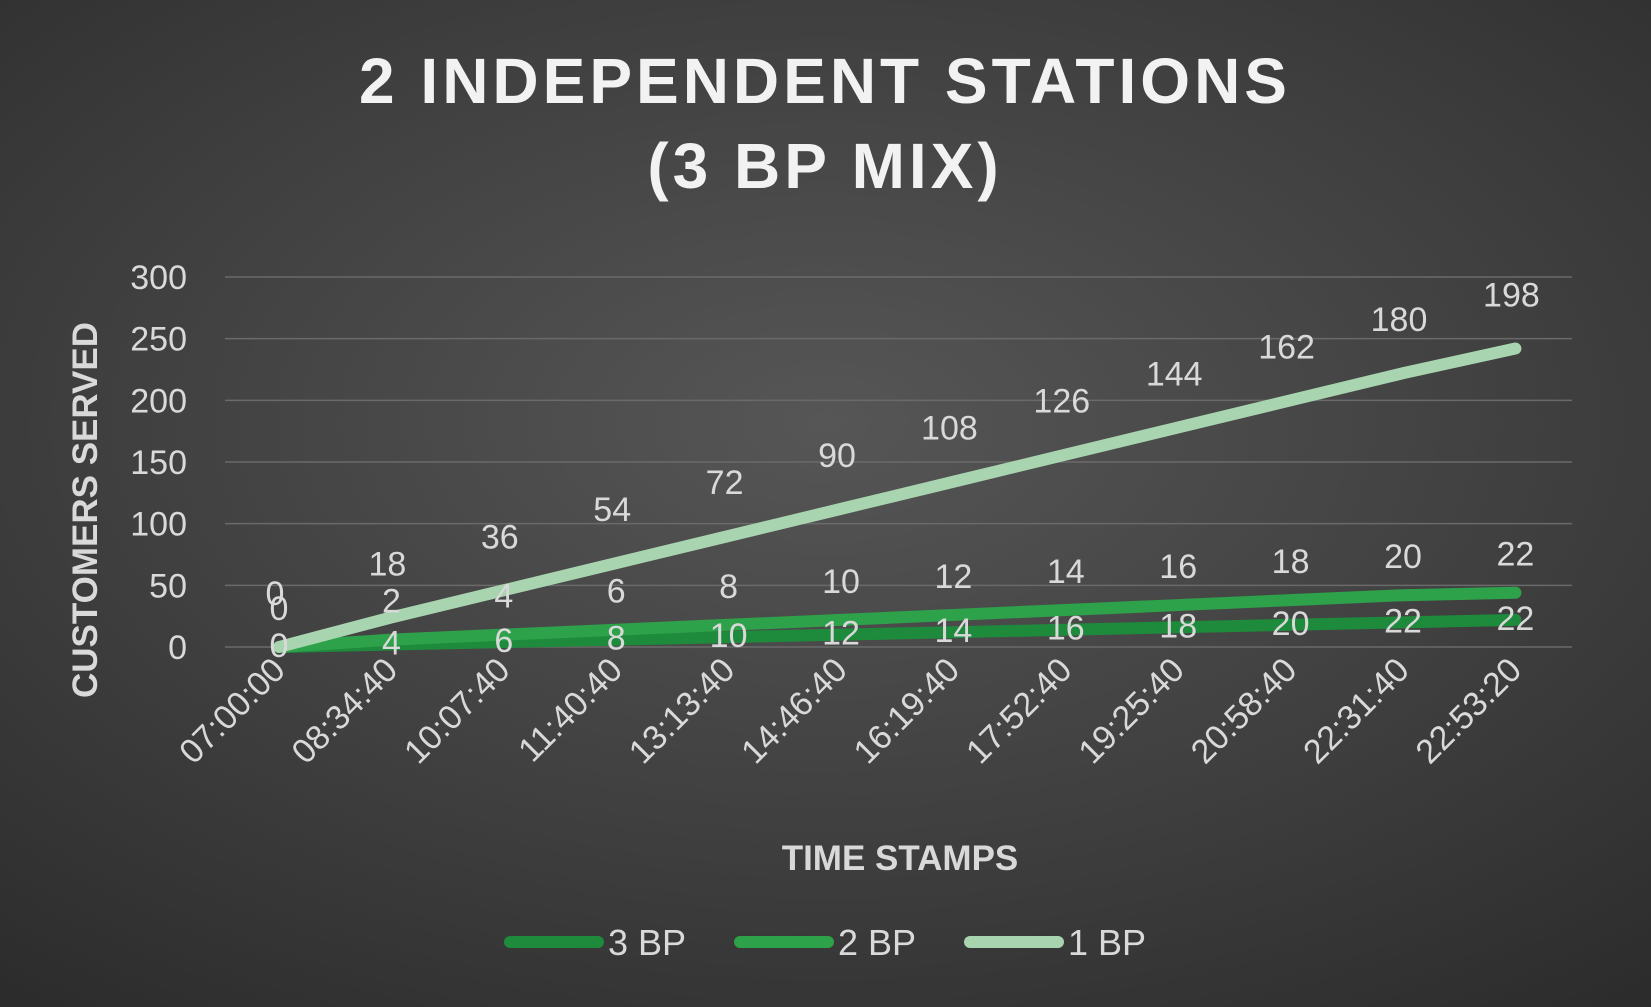 This screenshot has height=1007, width=1651. I want to click on x-tick-label: 07:00:00, so click(232, 711).